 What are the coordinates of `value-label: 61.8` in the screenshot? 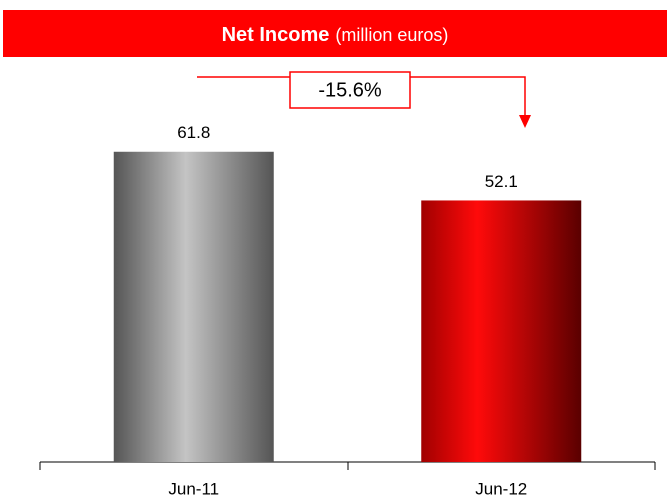 It's located at (193, 132).